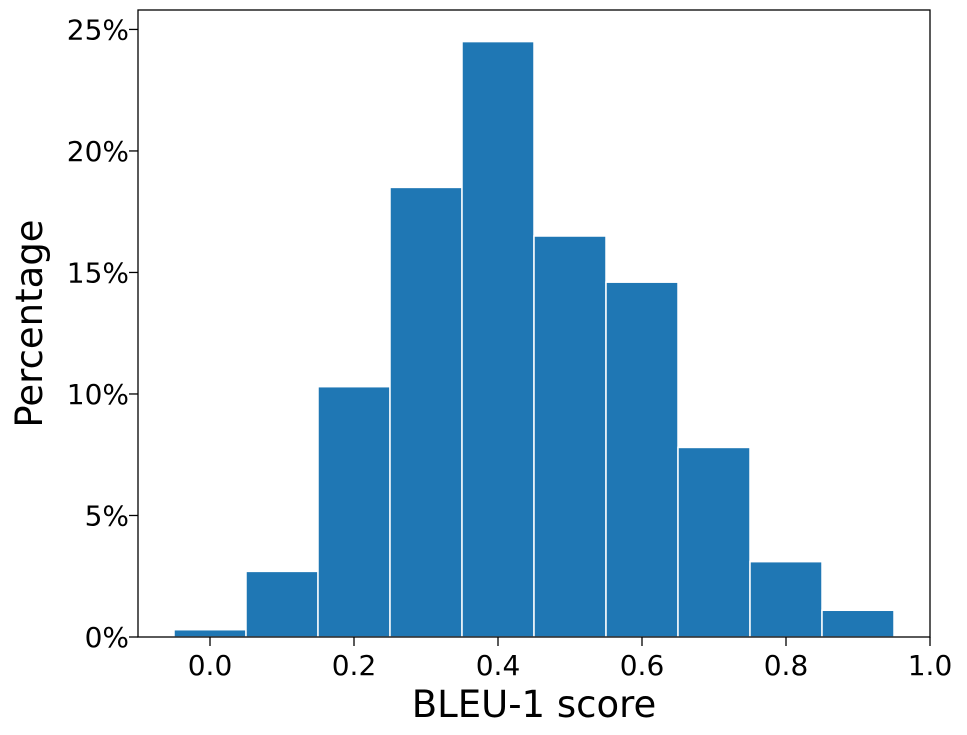 This screenshot has height=735, width=967. I want to click on y-tick-label: 15%, so click(98, 272).